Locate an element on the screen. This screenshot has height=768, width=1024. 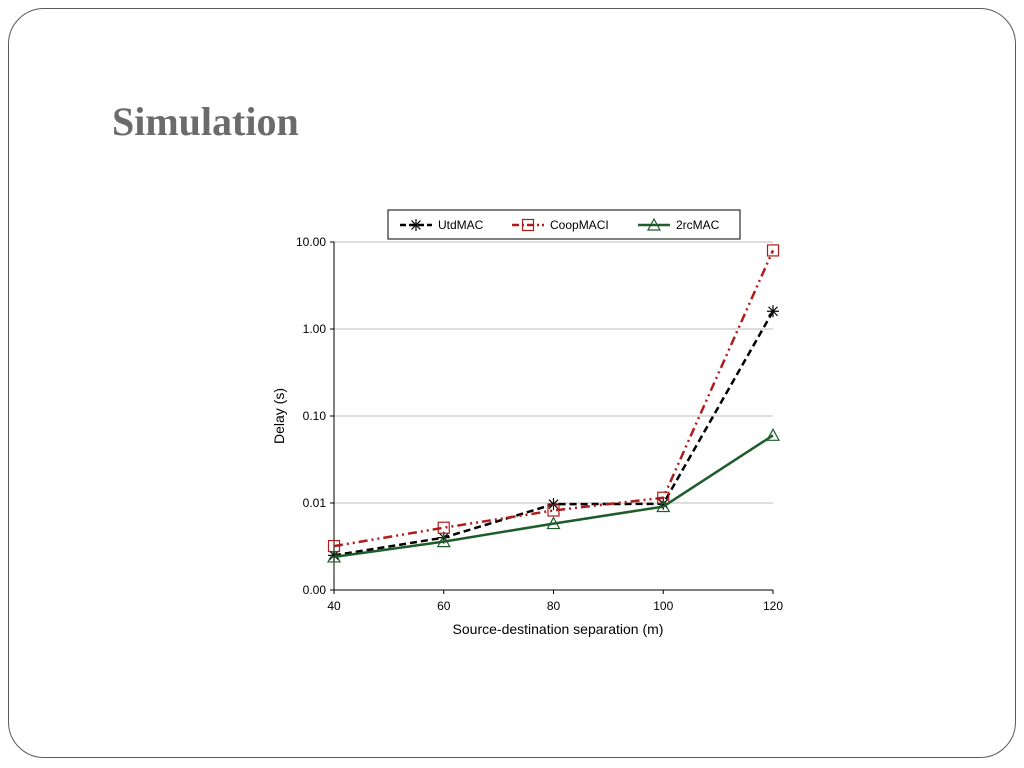
legend-label: 2rcMAC is located at coordinates (698, 225).